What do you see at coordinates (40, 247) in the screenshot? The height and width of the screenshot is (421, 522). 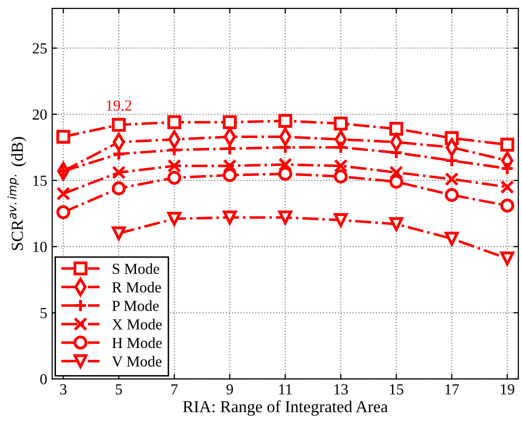 I see `y-tick-label: 10` at bounding box center [40, 247].